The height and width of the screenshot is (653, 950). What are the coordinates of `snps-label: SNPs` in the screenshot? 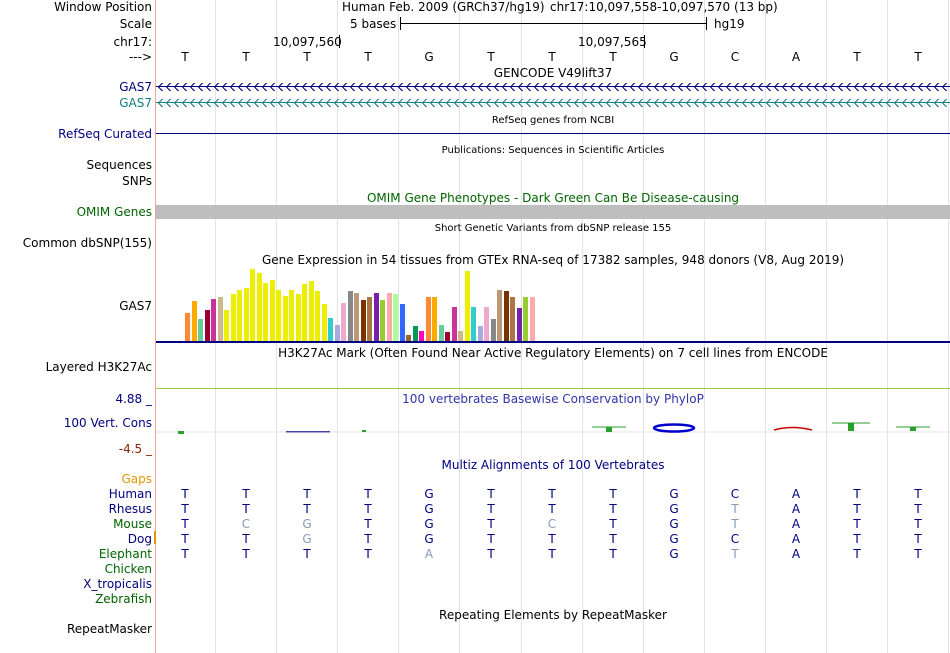 It's located at (137, 181).